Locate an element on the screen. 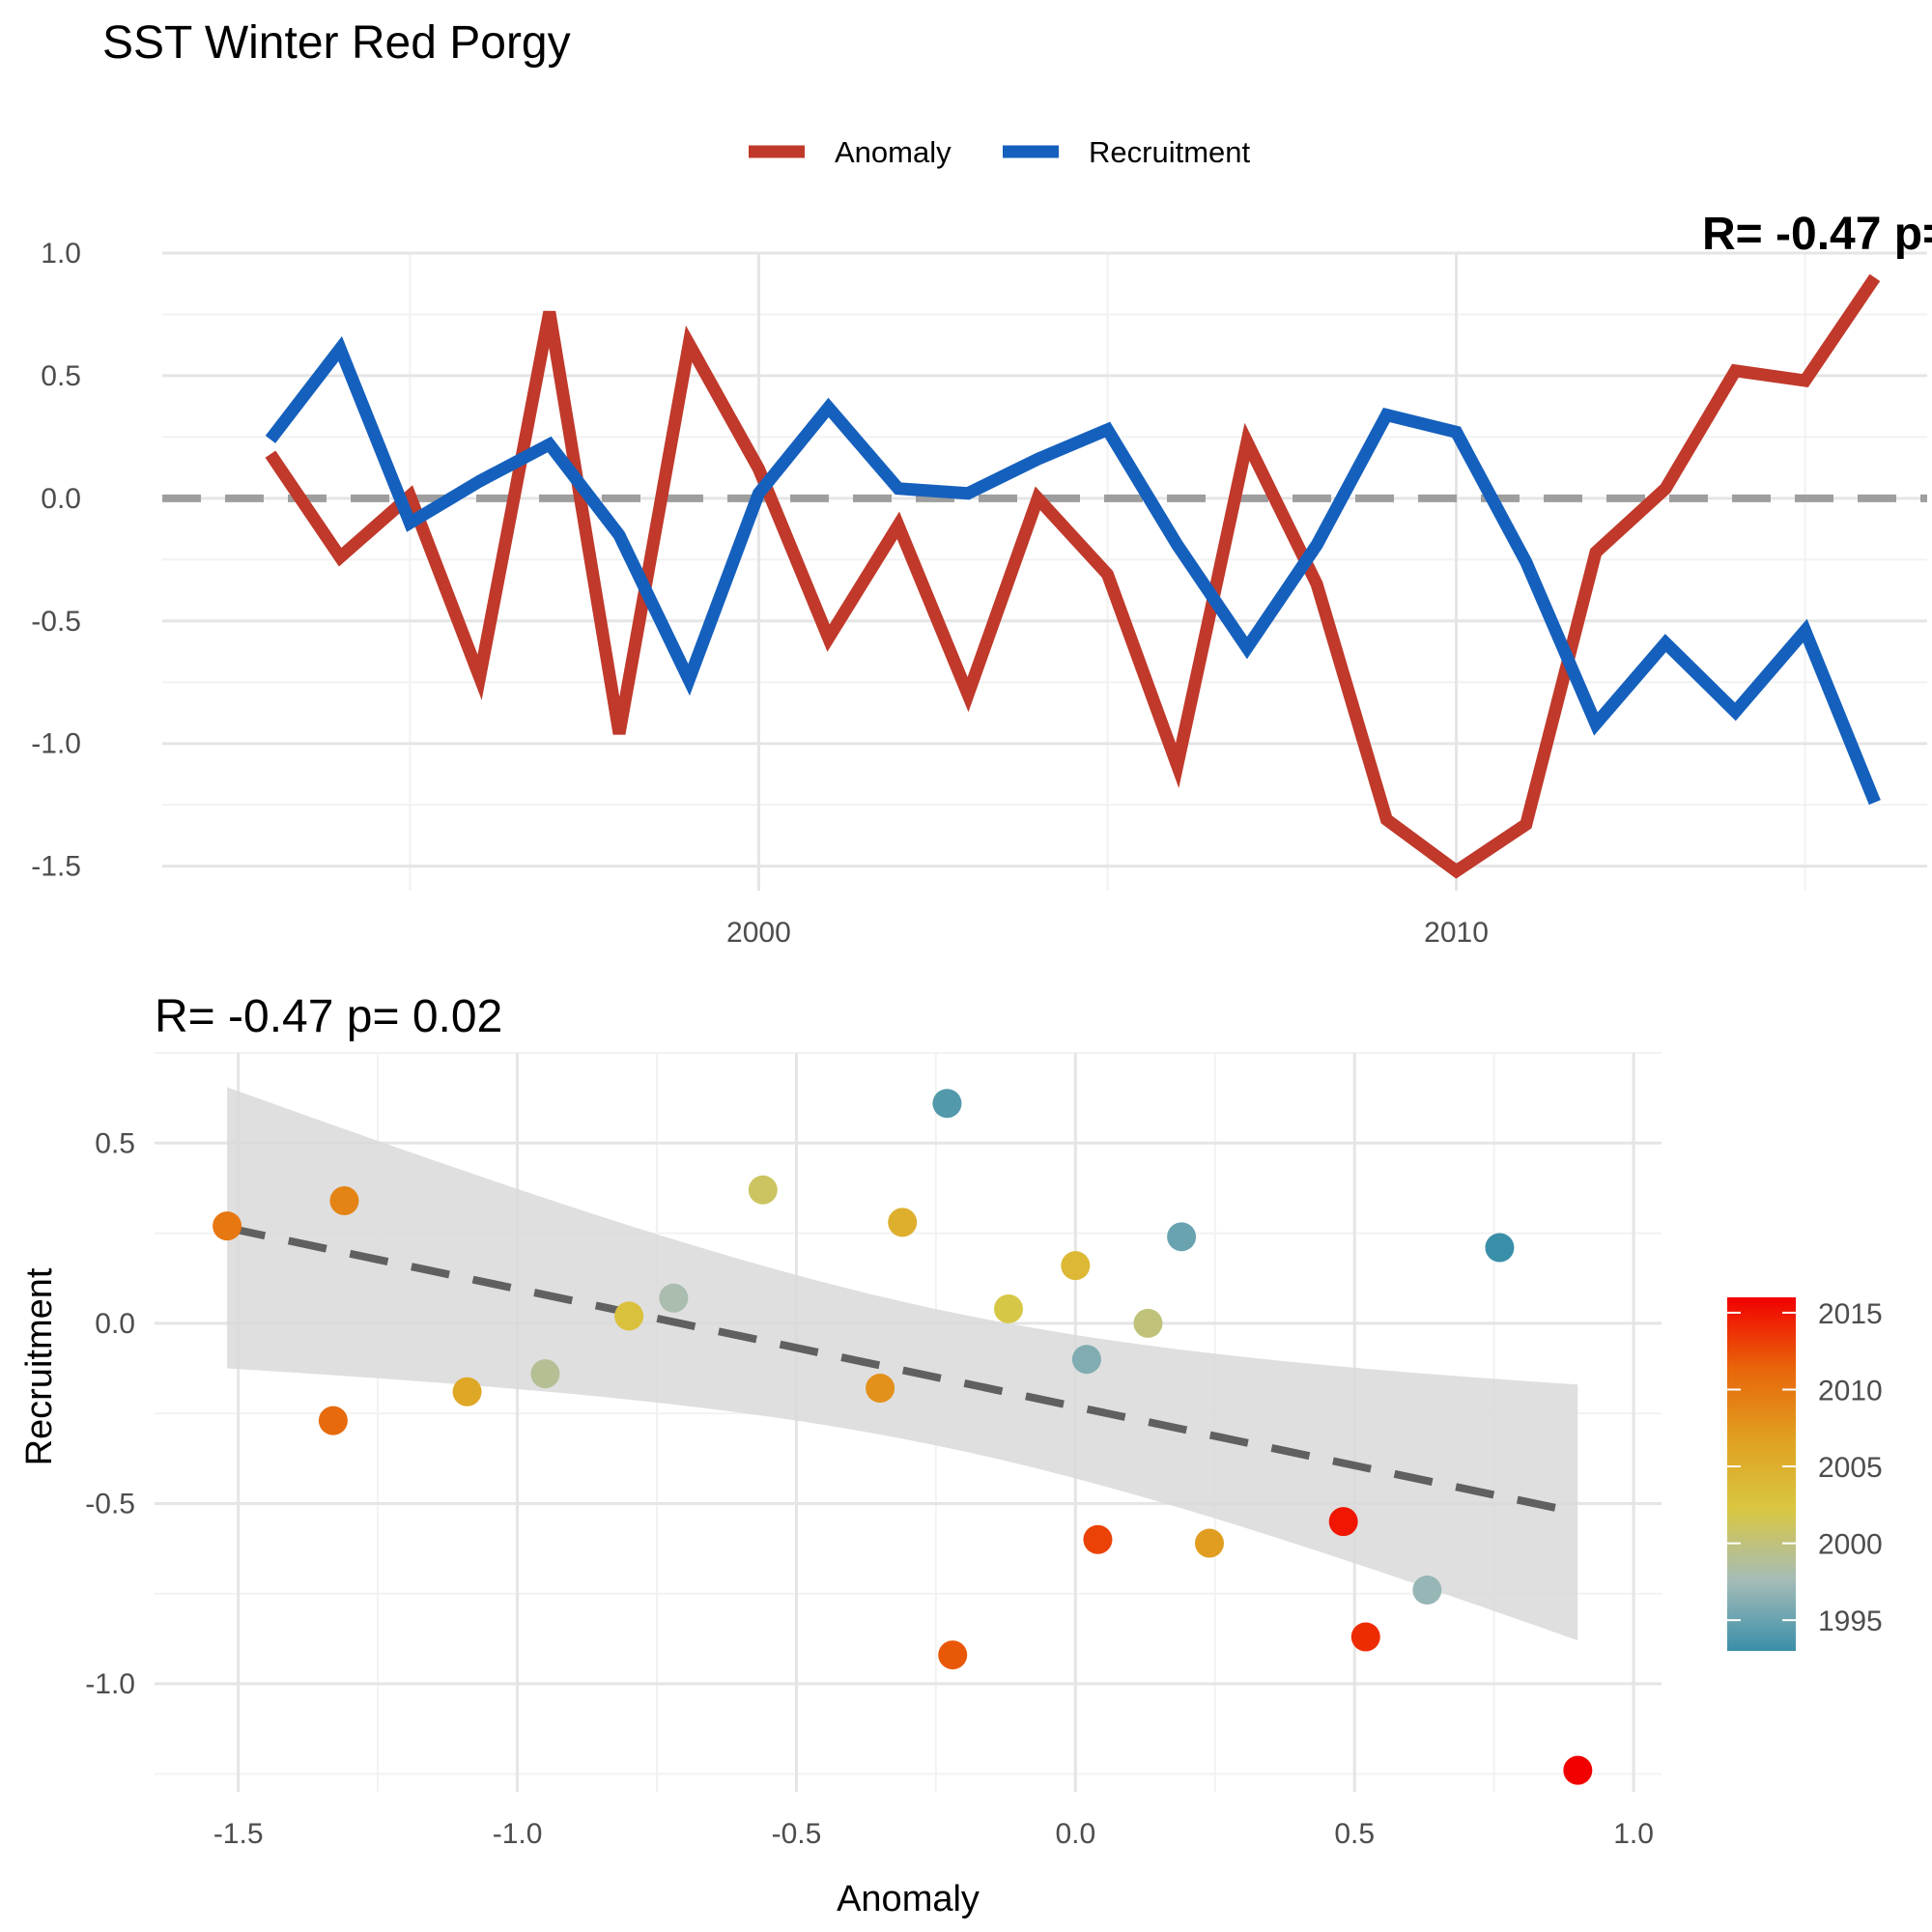 This screenshot has width=1932, height=1932. x-tick-label: -1.0 is located at coordinates (518, 1834).